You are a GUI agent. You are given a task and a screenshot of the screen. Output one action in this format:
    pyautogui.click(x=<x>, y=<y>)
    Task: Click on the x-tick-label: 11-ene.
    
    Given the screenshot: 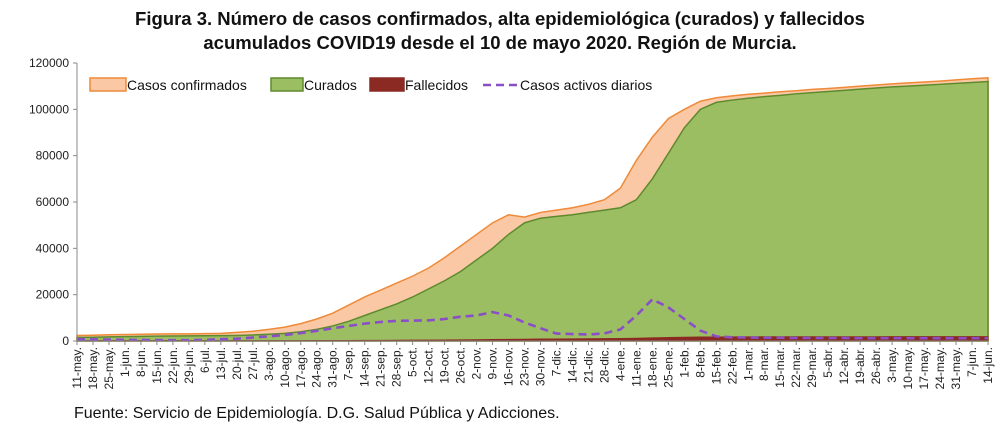 What is the action you would take?
    pyautogui.click(x=636, y=367)
    